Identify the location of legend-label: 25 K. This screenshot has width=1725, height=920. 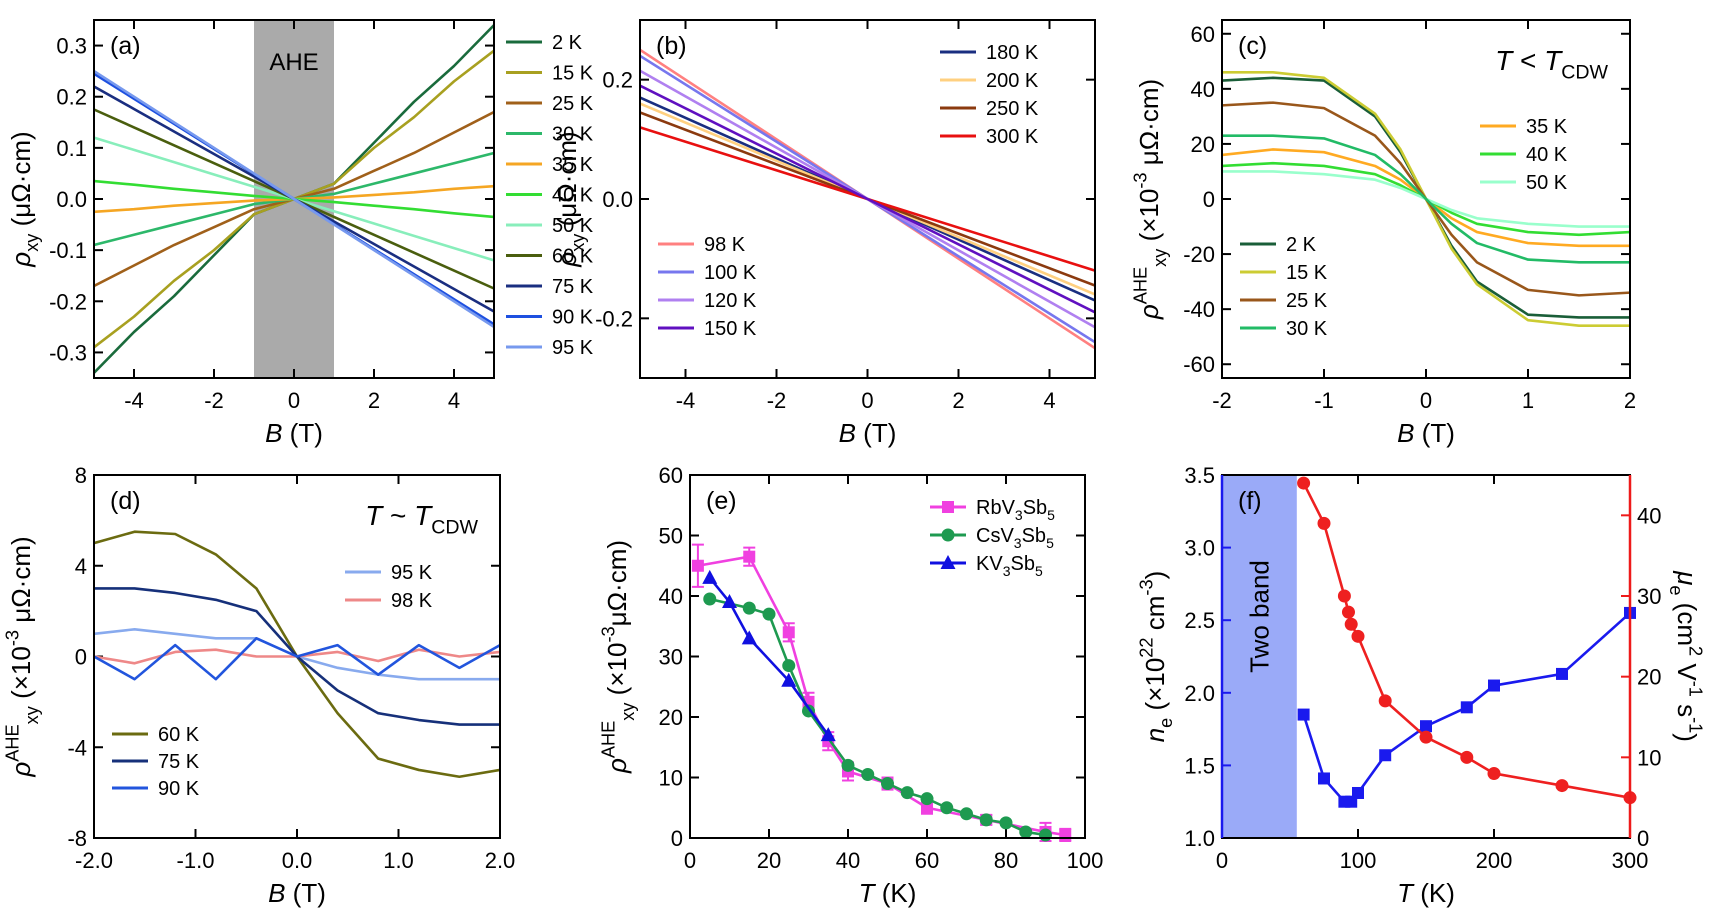
(573, 104).